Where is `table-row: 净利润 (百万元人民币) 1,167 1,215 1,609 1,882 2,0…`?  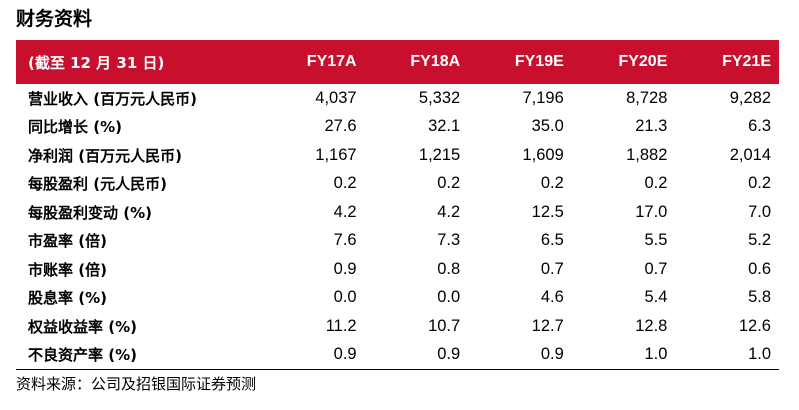 table-row: 净利润 (百万元人民币) 1,167 1,215 1,609 1,882 2,0… is located at coordinates (397, 155).